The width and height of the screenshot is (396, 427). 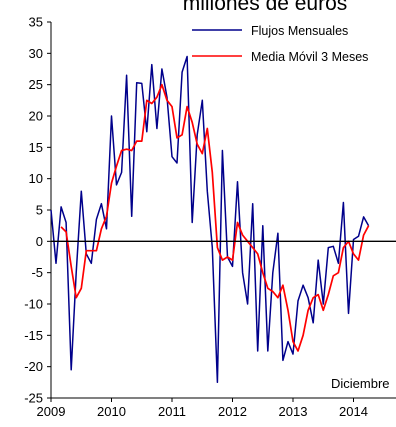 I want to click on legend: Flujos Mensuales Media Móvil 3 Meses, so click(x=280, y=44).